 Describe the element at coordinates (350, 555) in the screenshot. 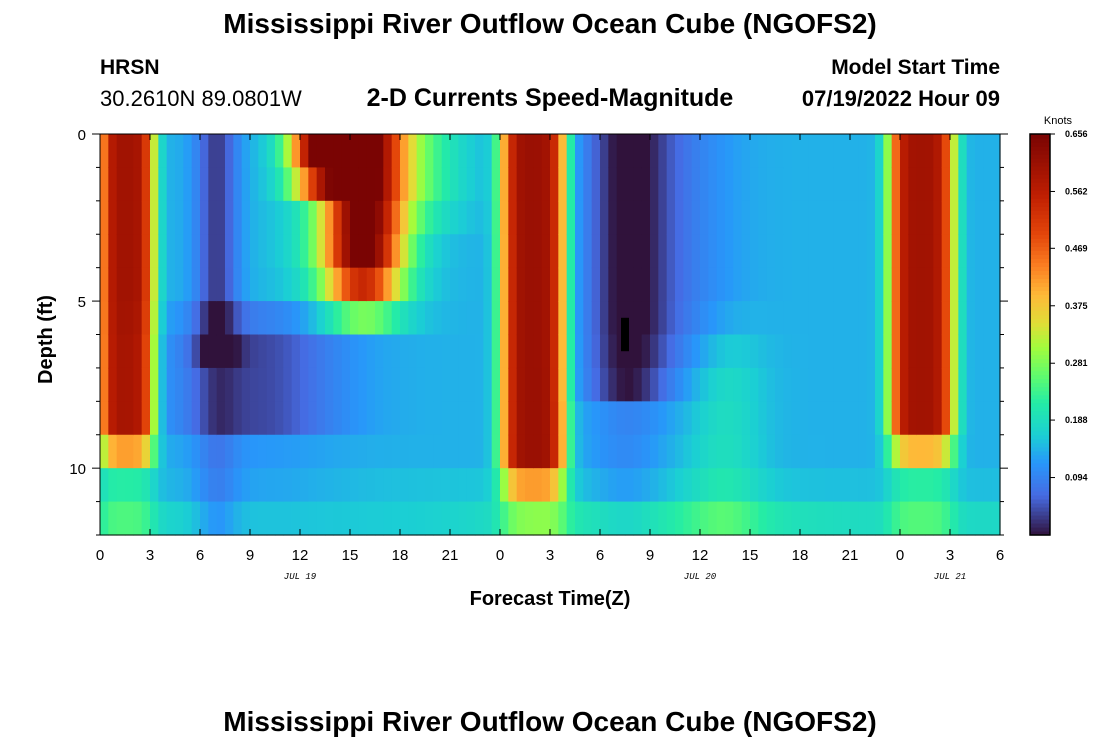

I see `x-tick-label: 15` at that location.